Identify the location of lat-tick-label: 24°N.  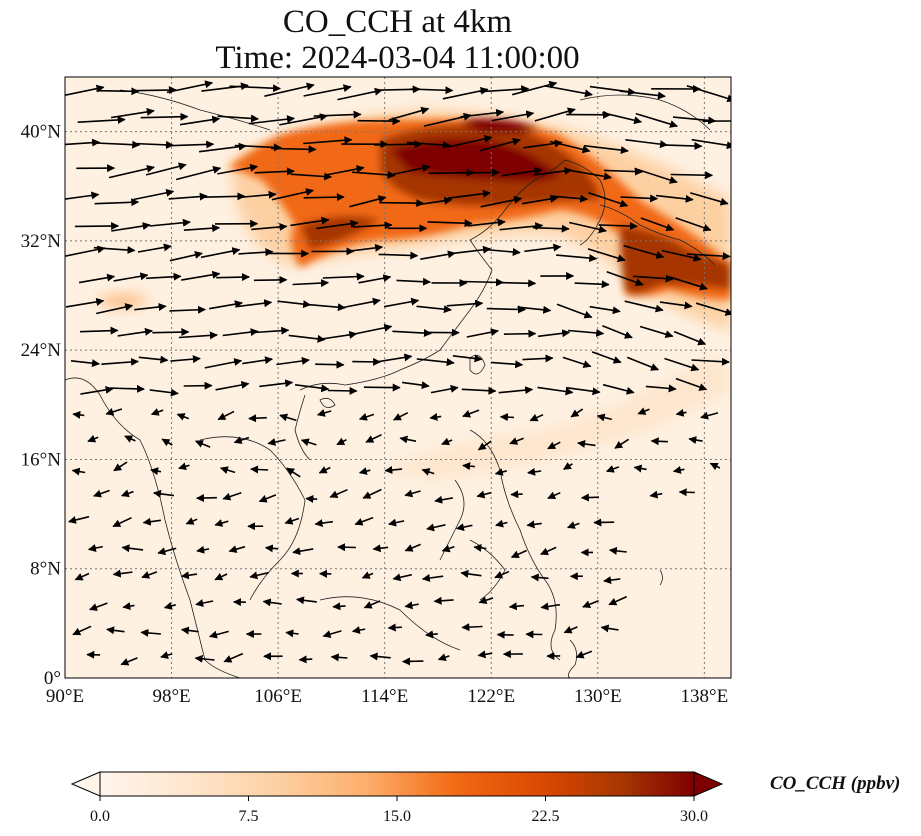
(41, 350).